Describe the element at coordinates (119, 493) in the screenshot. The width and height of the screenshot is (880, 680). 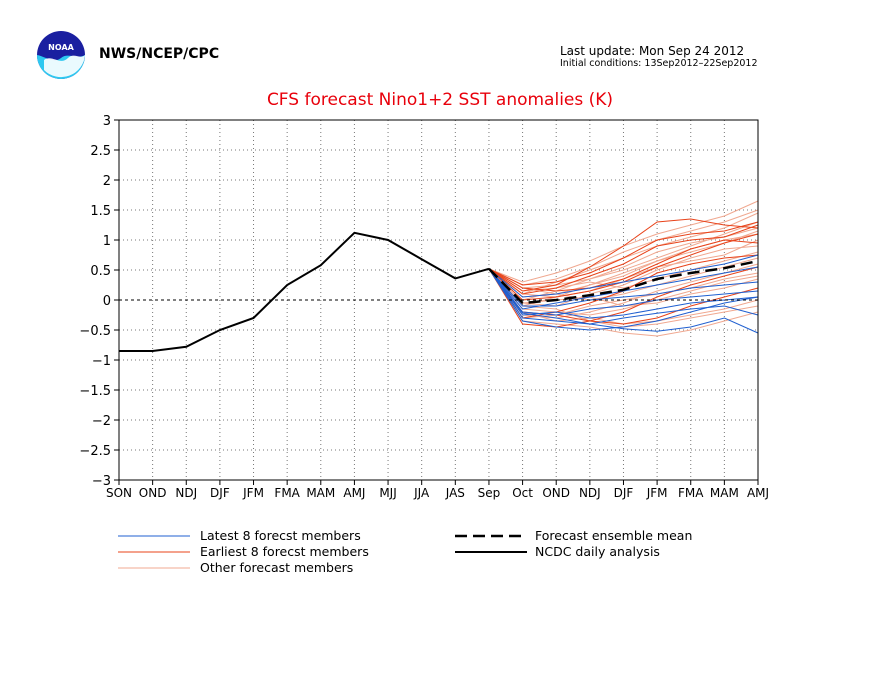
I see `x-tick-label: SON` at that location.